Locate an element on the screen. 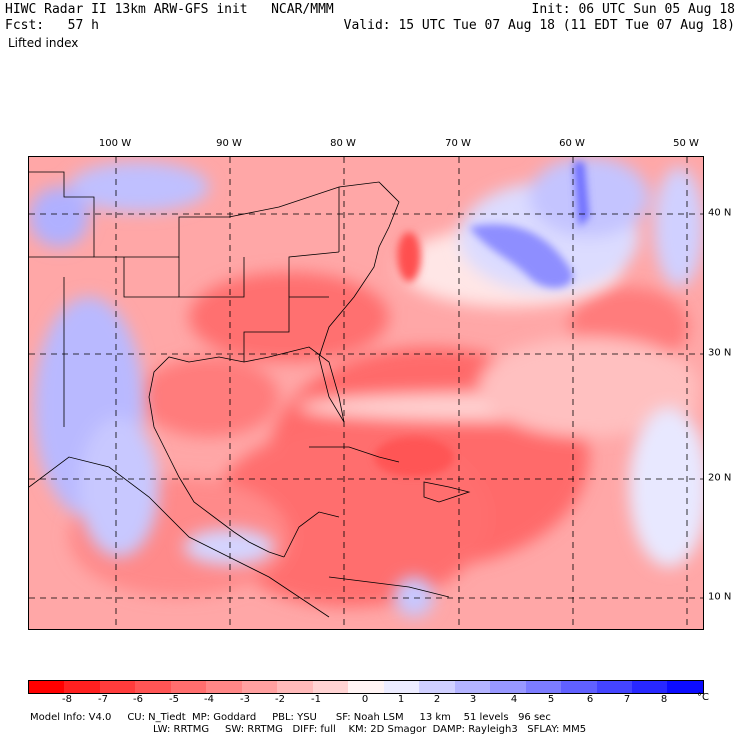 This screenshot has height=740, width=740. colorbar is located at coordinates (366, 687).